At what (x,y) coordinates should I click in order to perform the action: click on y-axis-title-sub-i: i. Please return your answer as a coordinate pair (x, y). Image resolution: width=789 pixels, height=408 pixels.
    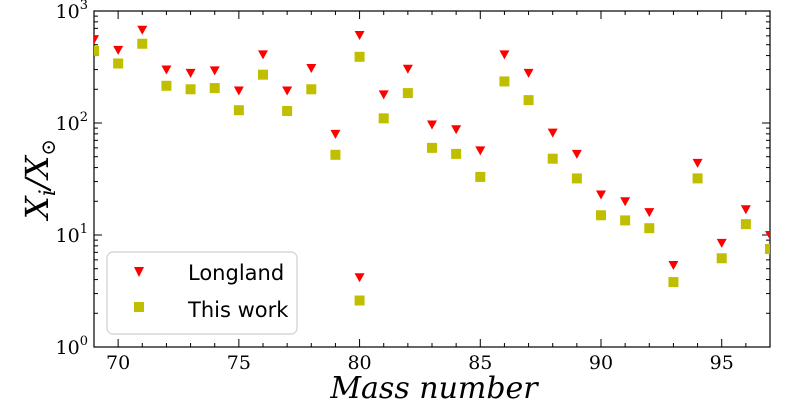
    Looking at the image, I should click on (48, 192).